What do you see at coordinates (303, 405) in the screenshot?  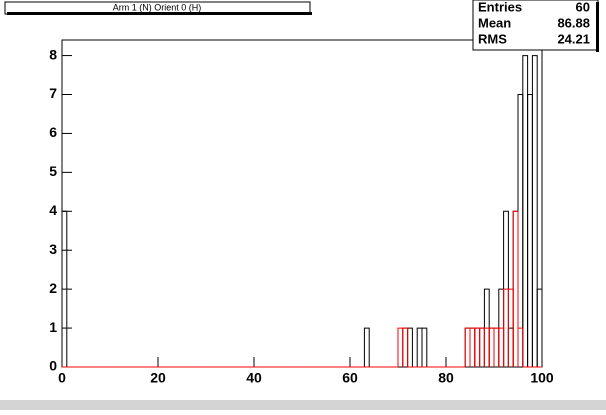 I see `status-strip` at bounding box center [303, 405].